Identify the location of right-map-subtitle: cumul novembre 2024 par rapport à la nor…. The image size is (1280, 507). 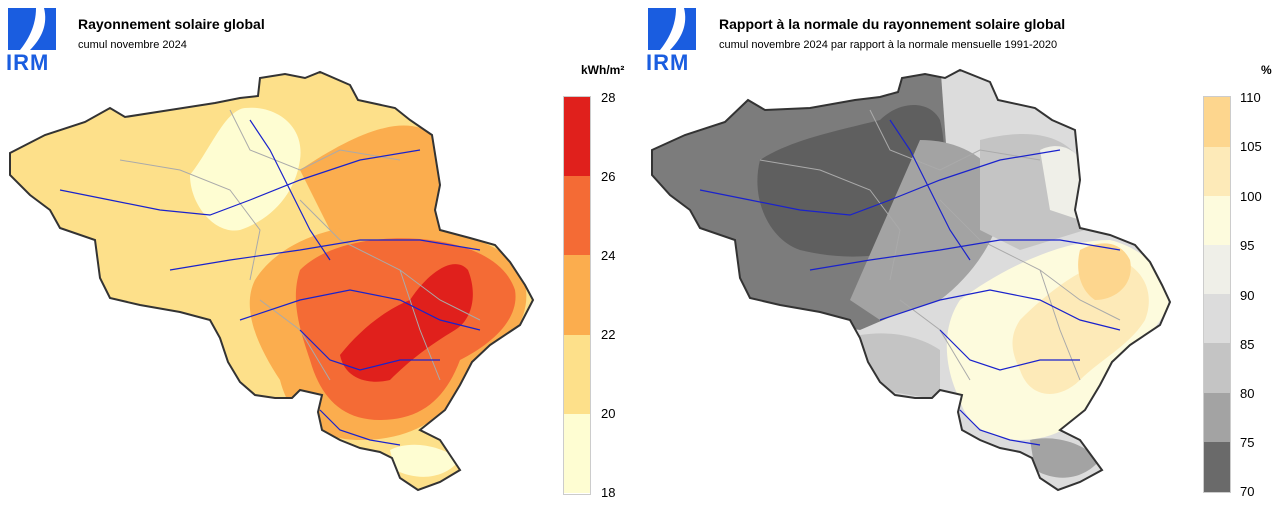
(888, 45).